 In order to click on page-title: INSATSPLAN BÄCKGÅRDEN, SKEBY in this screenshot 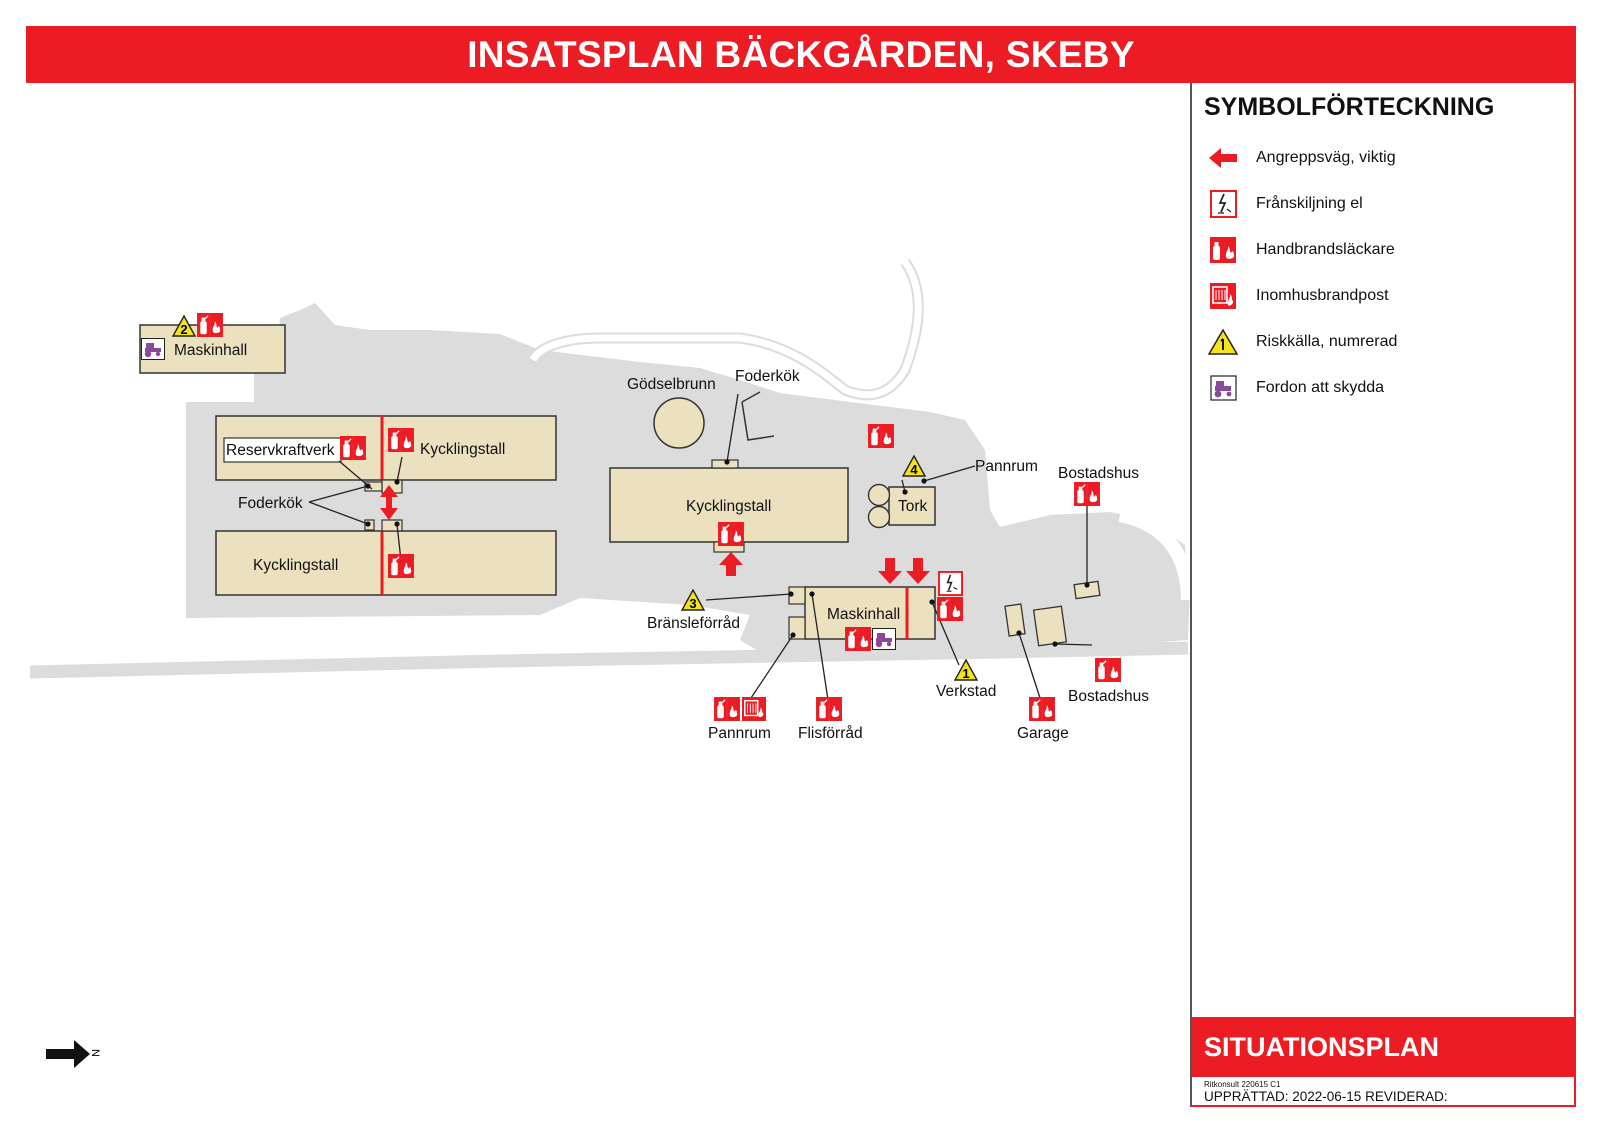, I will do `click(801, 54)`.